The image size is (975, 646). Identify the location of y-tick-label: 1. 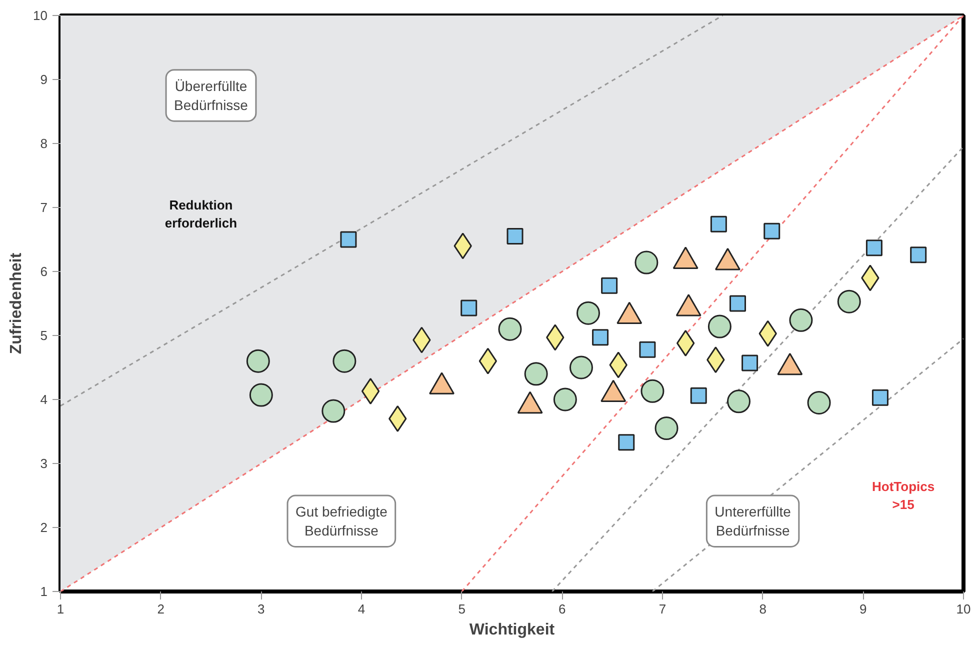
(44, 591).